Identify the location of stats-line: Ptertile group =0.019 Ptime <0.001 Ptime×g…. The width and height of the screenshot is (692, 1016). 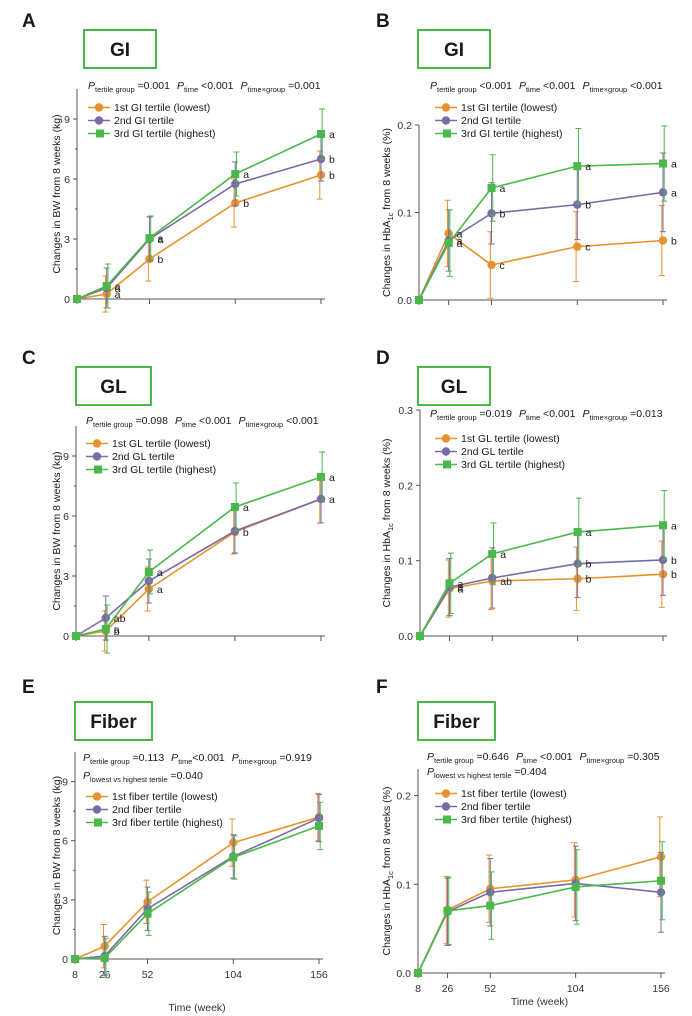
(546, 415).